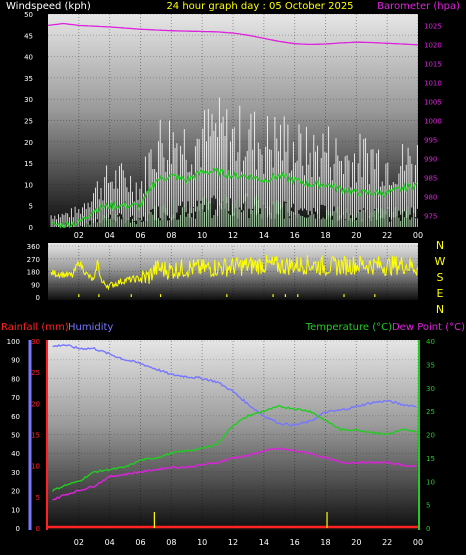  What do you see at coordinates (430, 160) in the screenshot?
I see `baro-tick-990: 990` at bounding box center [430, 160].